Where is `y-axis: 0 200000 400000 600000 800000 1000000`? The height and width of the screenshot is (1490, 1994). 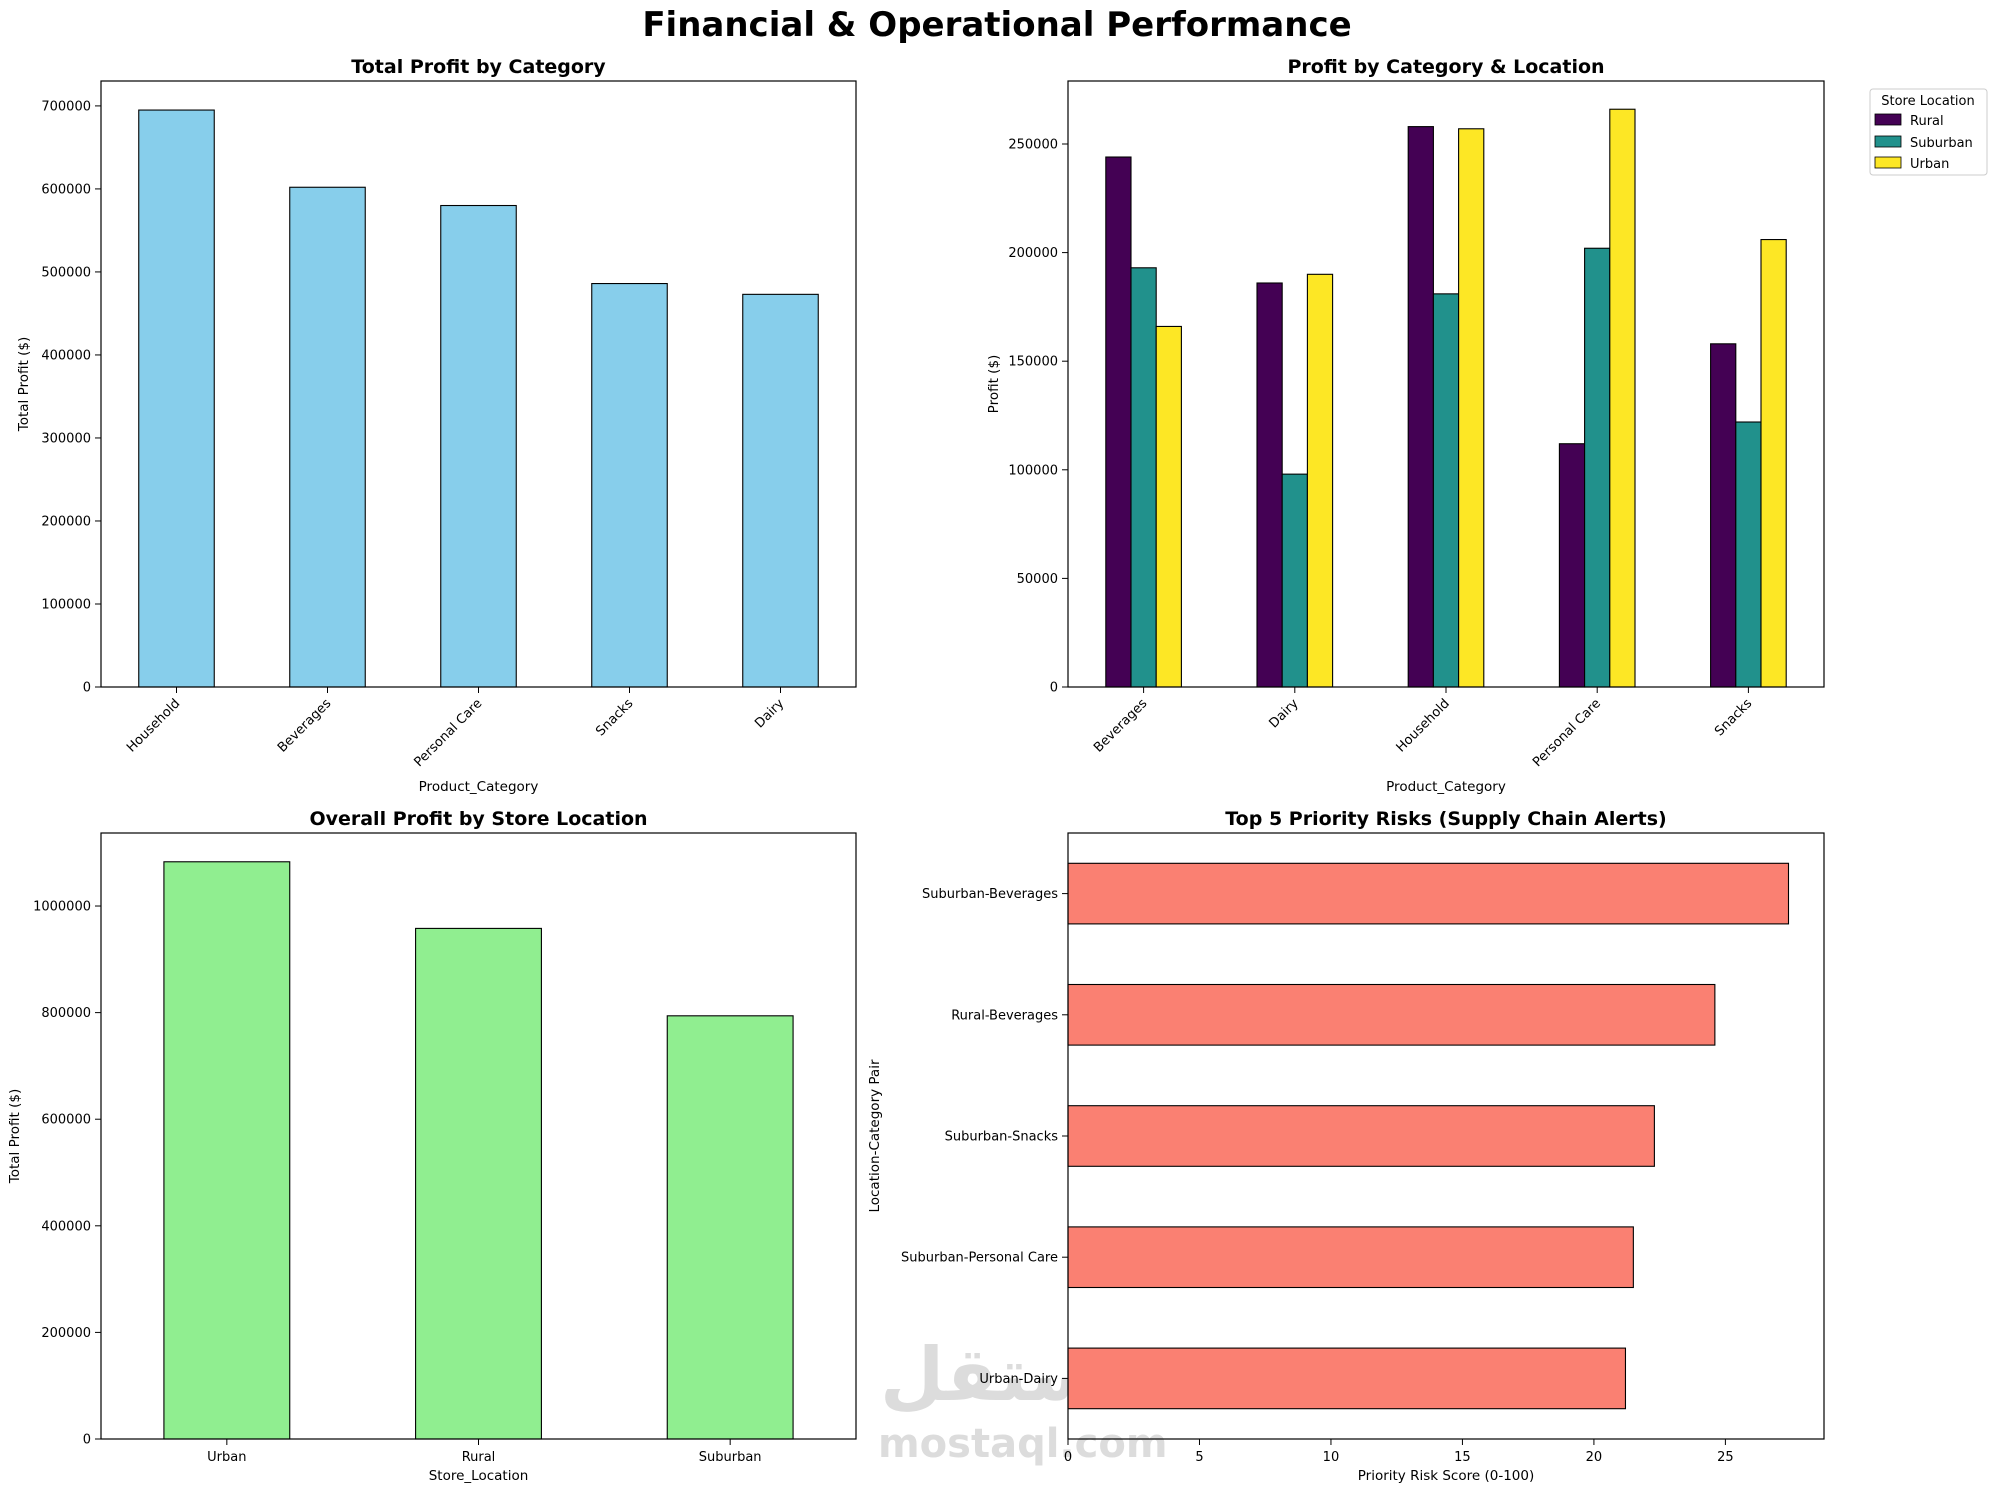 y-axis: 0 200000 400000 600000 800000 1000000 is located at coordinates (67, 1174).